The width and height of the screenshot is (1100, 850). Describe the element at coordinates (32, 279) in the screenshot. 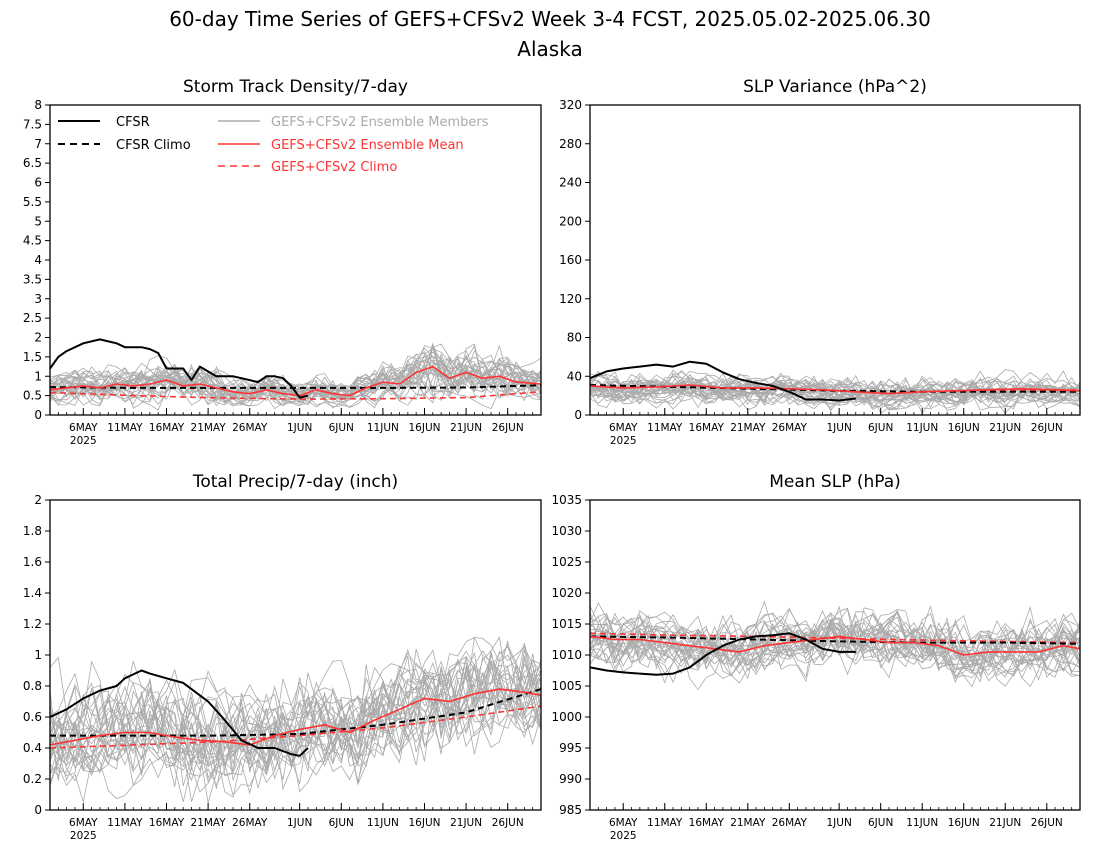

I see `y-tick-label: 3.5` at that location.